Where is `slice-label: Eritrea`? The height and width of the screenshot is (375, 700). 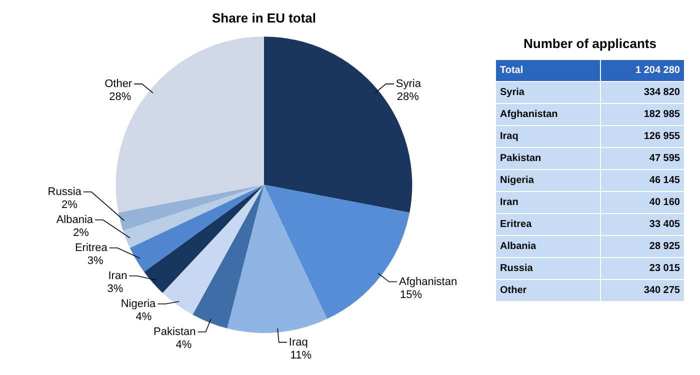
slice-label: Eritrea is located at coordinates (91, 248).